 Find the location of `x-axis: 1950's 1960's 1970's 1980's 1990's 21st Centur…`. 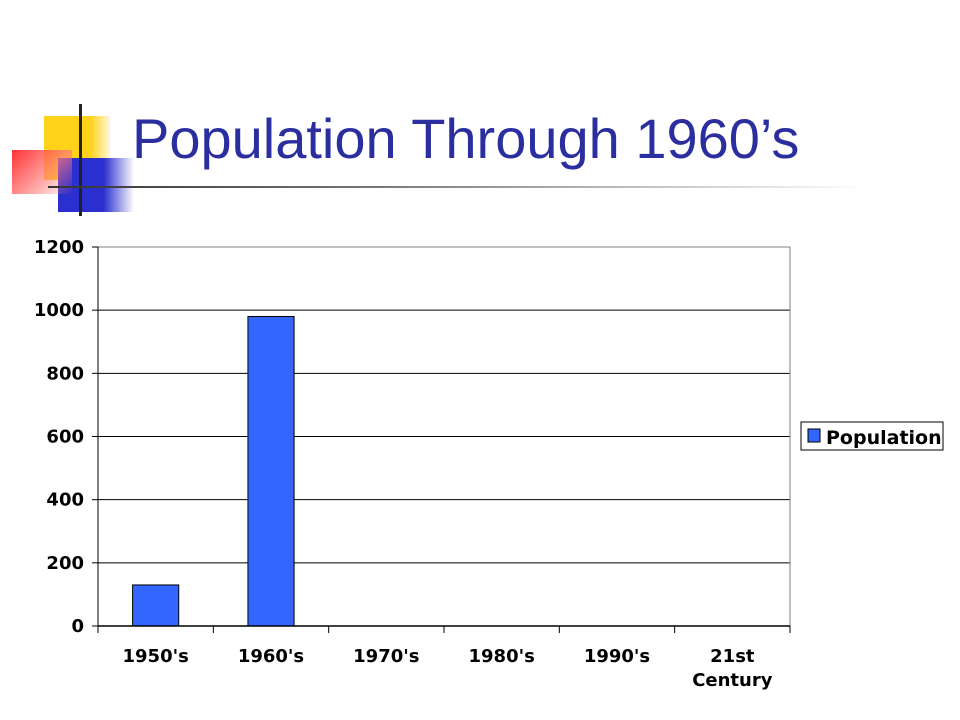

x-axis: 1950's 1960's 1970's 1980's 1990's 21st Centur… is located at coordinates (444, 658).